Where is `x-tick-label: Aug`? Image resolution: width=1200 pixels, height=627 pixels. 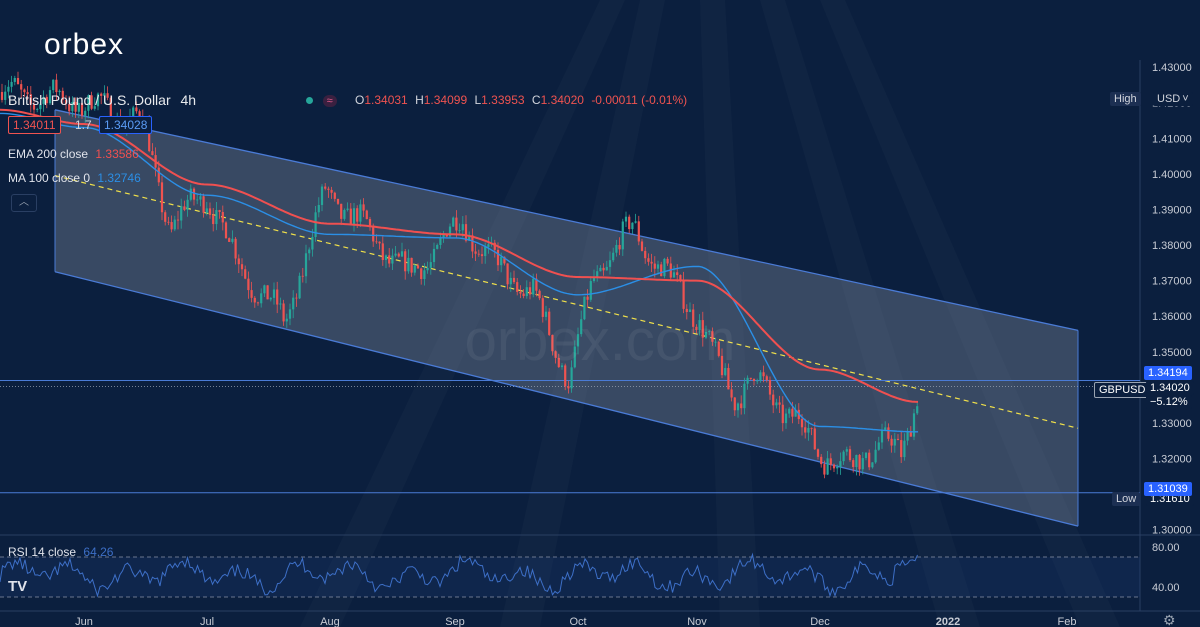
x-tick-label: Aug is located at coordinates (330, 621).